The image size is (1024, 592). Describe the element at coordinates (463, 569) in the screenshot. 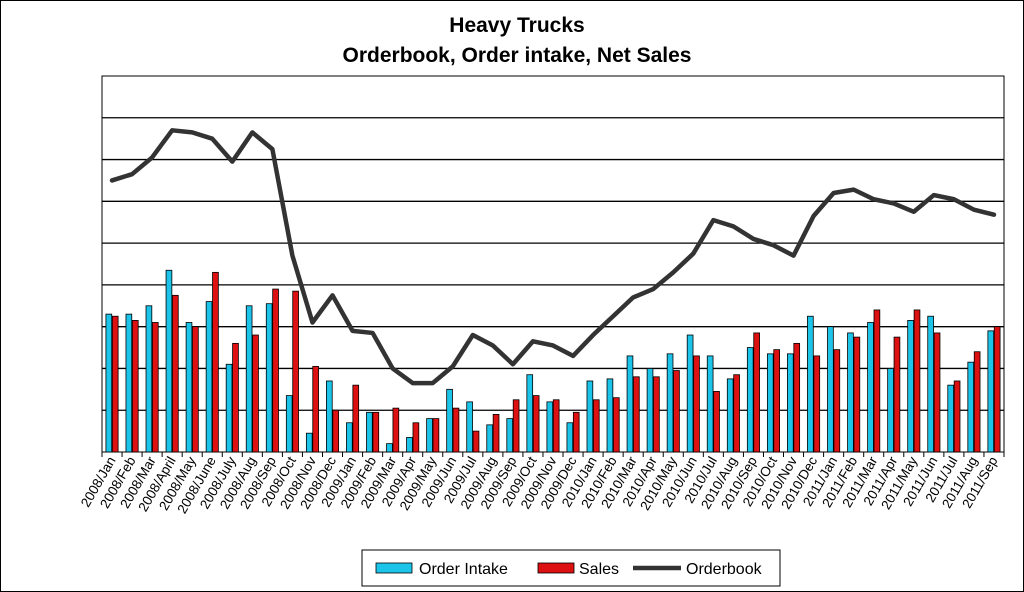

I see `legend-label: Order Intake` at that location.